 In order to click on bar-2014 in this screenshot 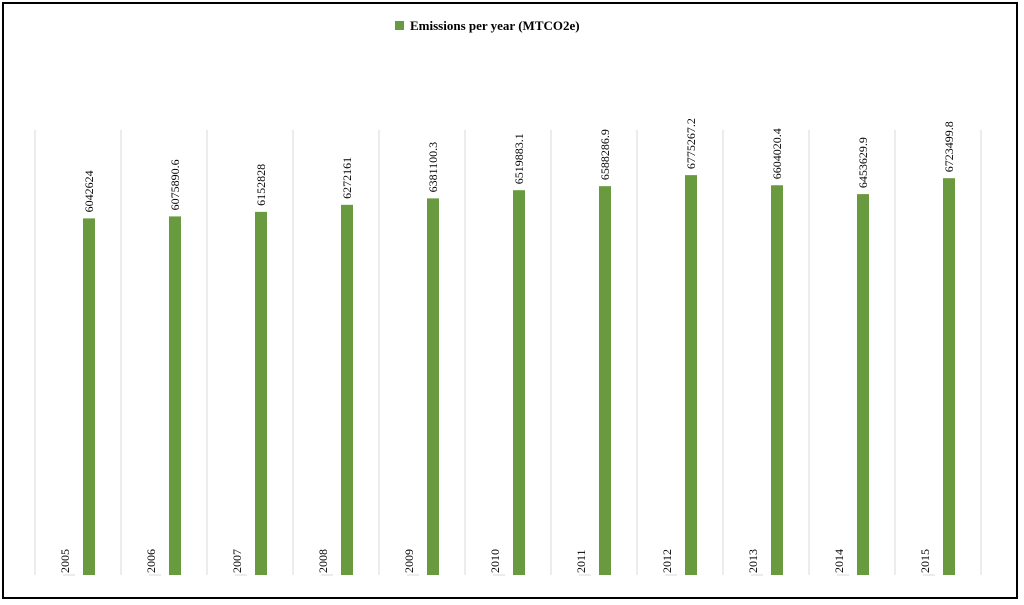, I will do `click(863, 384)`.